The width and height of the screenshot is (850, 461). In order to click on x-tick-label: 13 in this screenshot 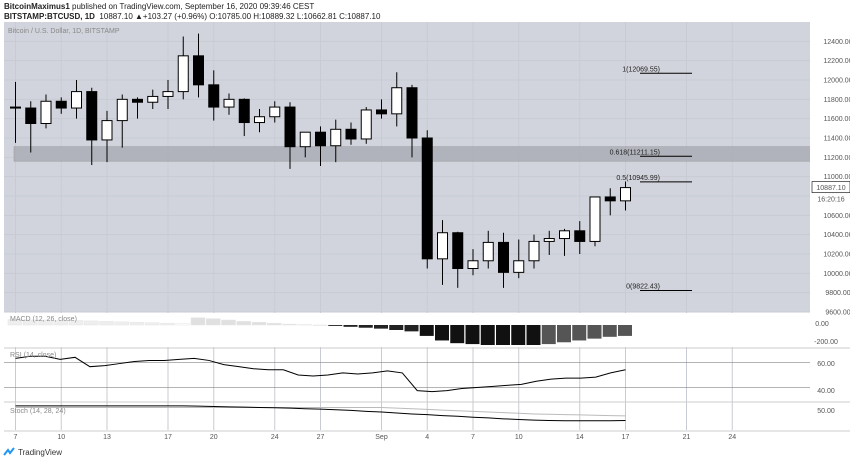, I will do `click(107, 437)`.